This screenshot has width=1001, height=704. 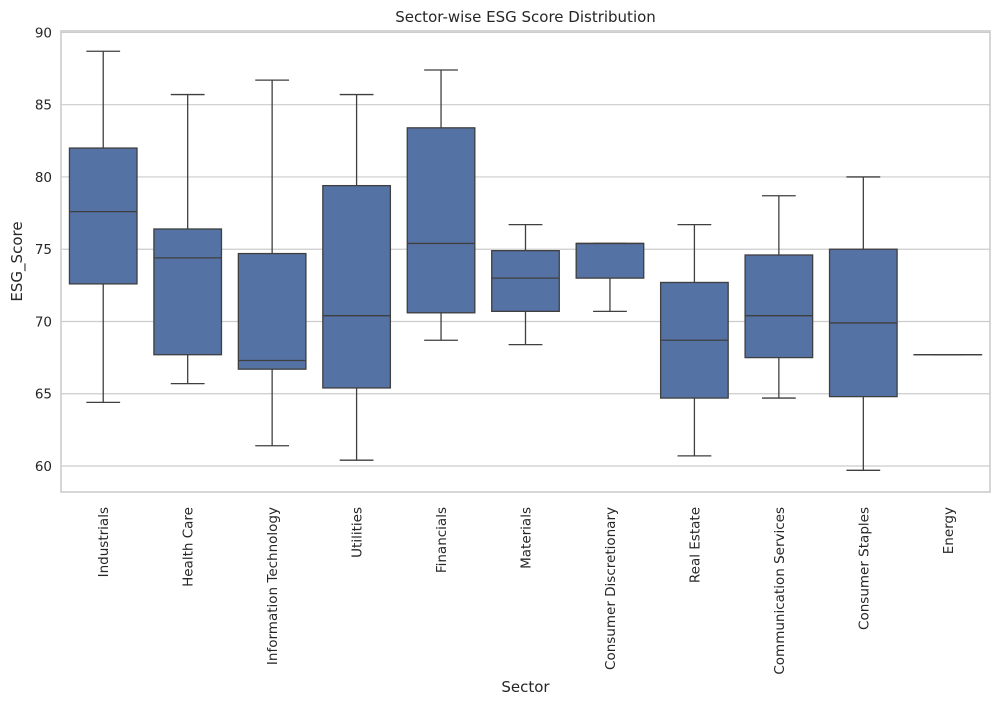 I want to click on x-tick-label: Industrials, so click(x=104, y=542).